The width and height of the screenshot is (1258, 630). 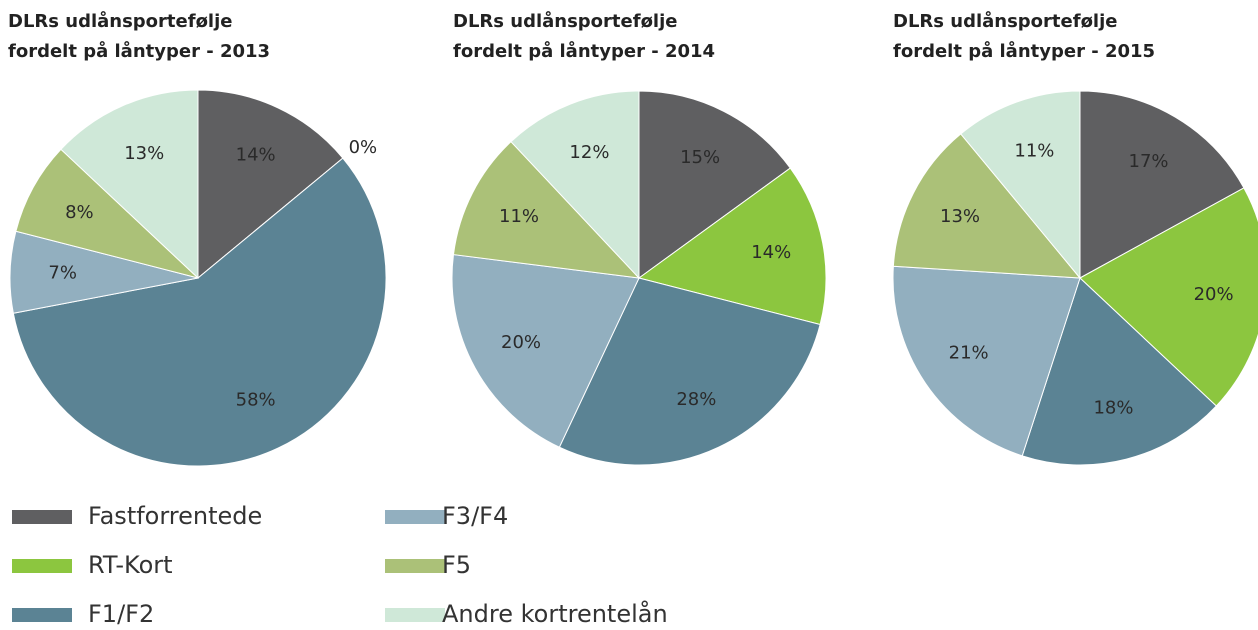 What do you see at coordinates (555, 613) in the screenshot?
I see `legend-label: Andre kortrentelån` at bounding box center [555, 613].